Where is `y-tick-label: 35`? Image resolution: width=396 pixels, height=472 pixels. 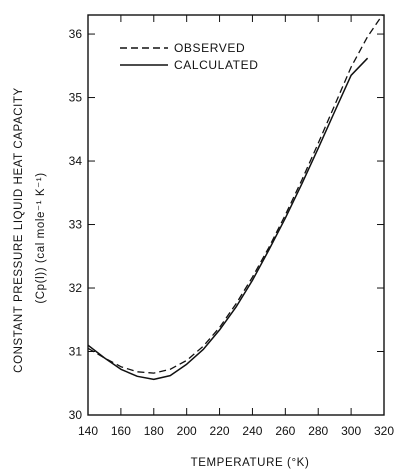
y-tick-label: 35 is located at coordinates (76, 98).